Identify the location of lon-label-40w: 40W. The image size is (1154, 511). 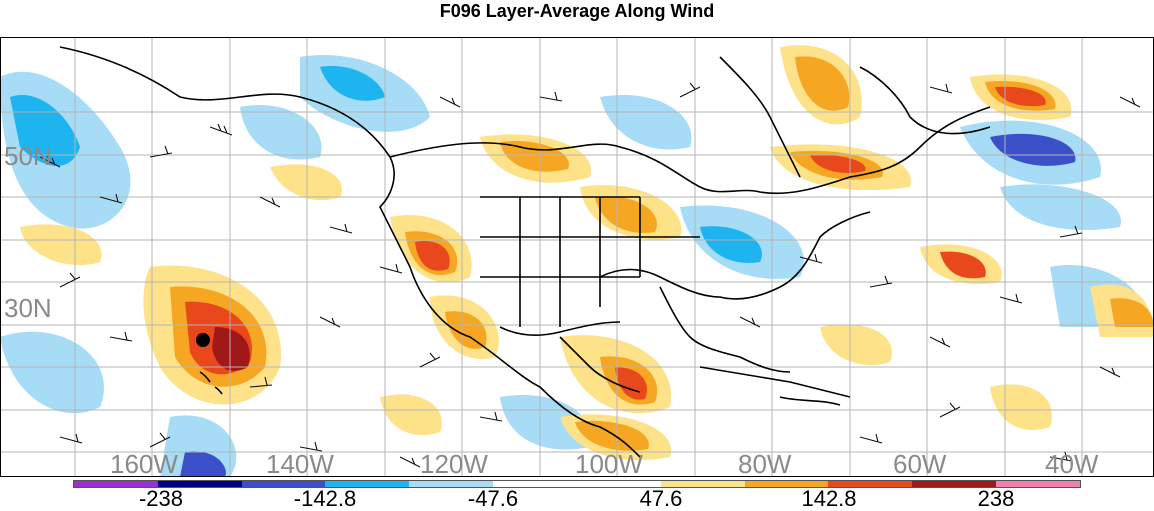
(1072, 463).